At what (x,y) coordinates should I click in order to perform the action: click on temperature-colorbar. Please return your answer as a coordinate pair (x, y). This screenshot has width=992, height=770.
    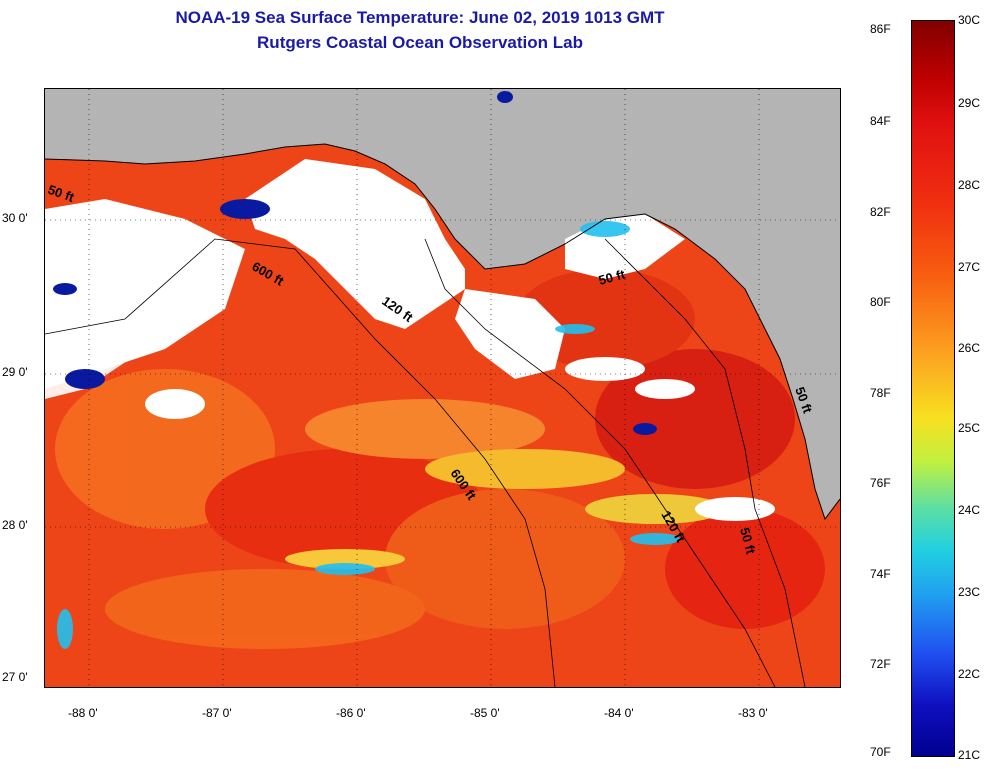
    Looking at the image, I should click on (933, 388).